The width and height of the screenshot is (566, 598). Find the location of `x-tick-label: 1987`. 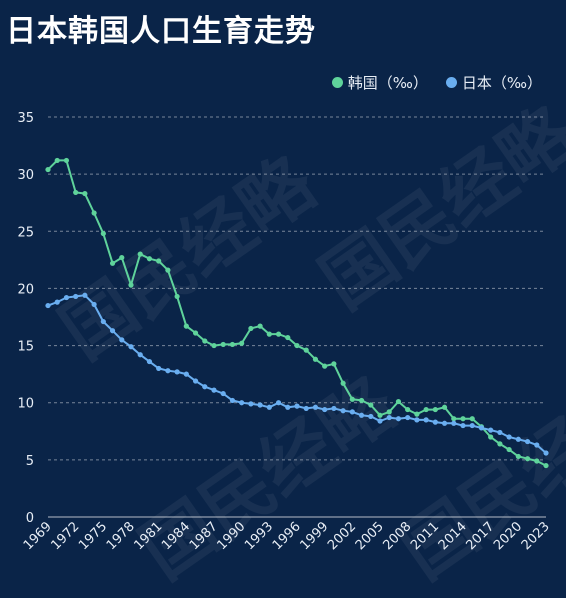

x-tick-label: 1987 is located at coordinates (204, 536).